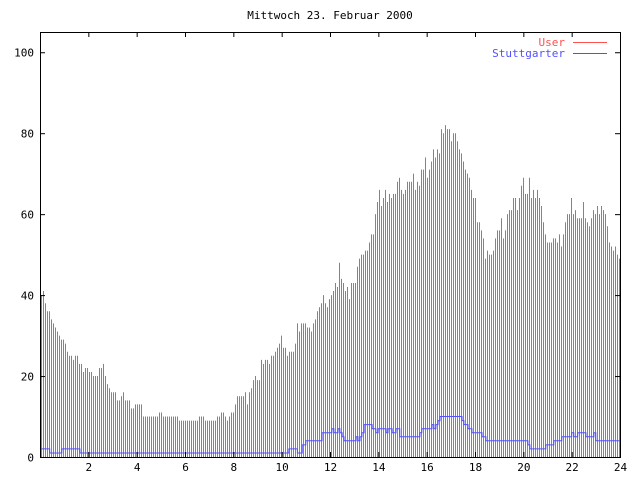  Describe the element at coordinates (572, 467) in the screenshot. I see `x-tick-label: 22` at that location.